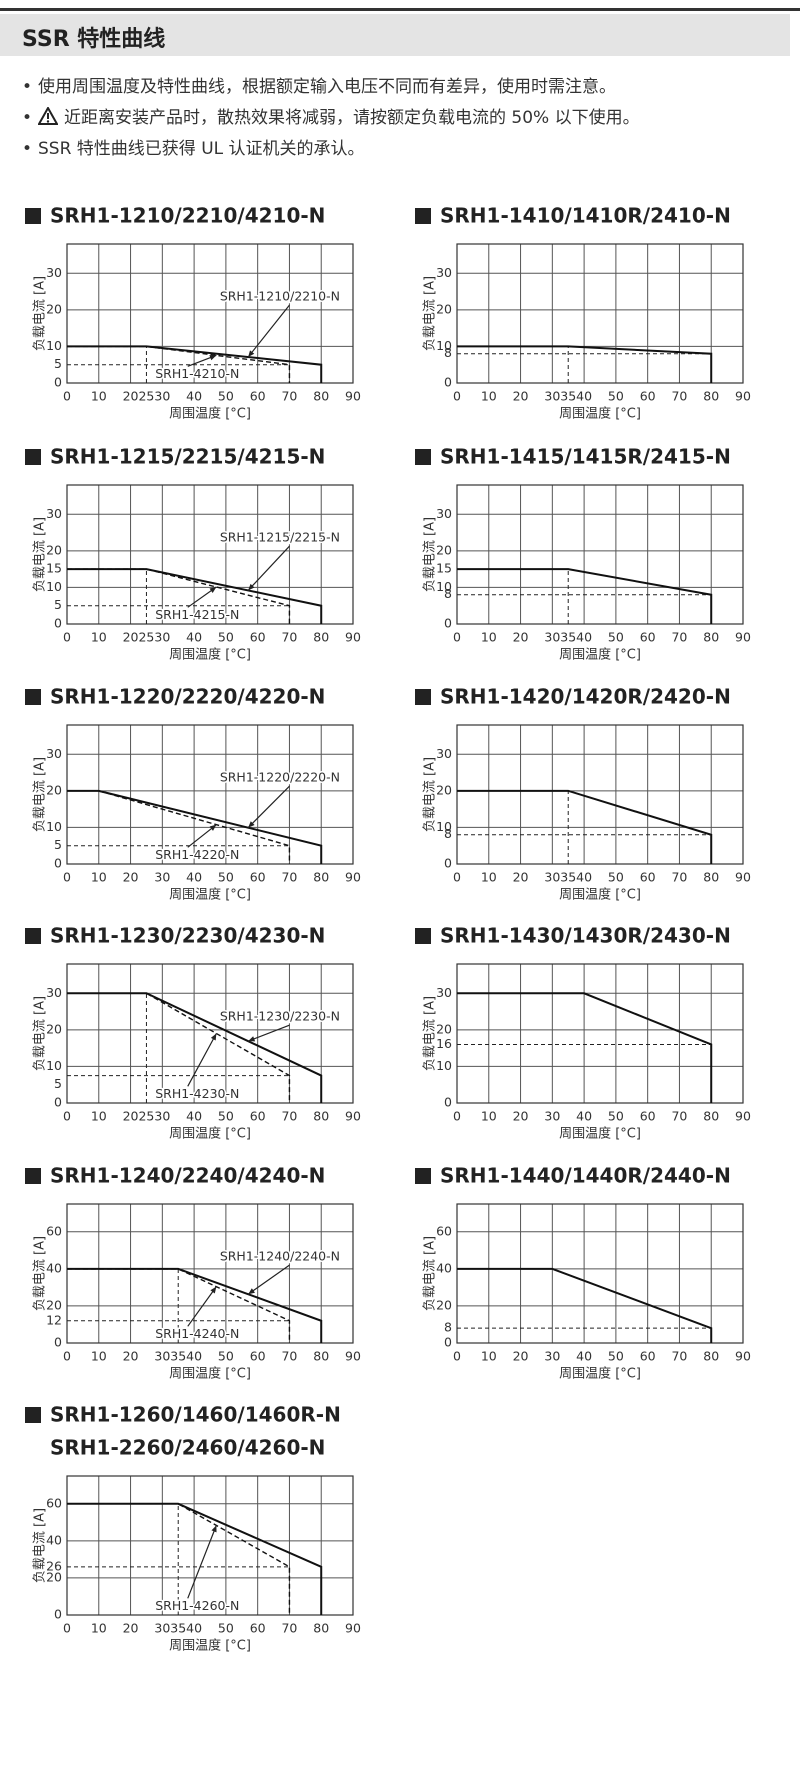 The height and width of the screenshot is (1769, 800). What do you see at coordinates (352, 118) in the screenshot?
I see `note-text: 近距离安装产品时，散热效果将减弱，请按额定负载电流的 50% 以下使用。` at bounding box center [352, 118].